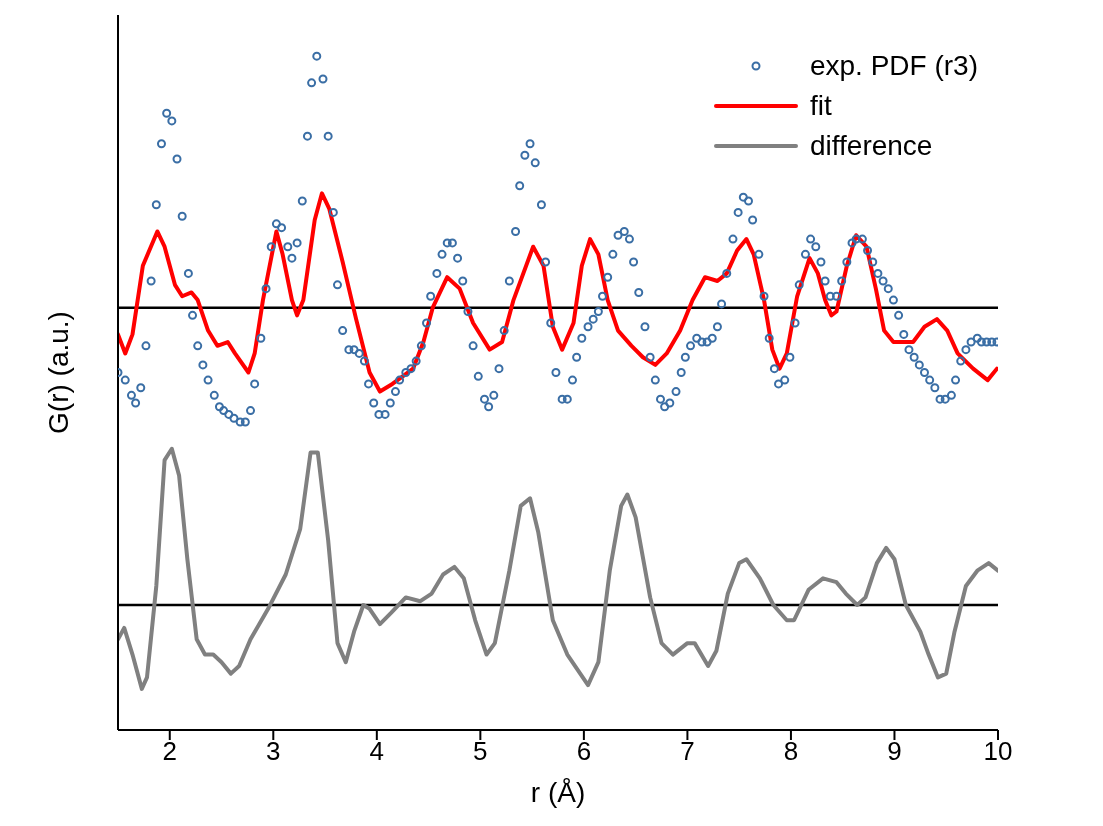  What do you see at coordinates (871, 146) in the screenshot?
I see `legend-label: difference` at bounding box center [871, 146].